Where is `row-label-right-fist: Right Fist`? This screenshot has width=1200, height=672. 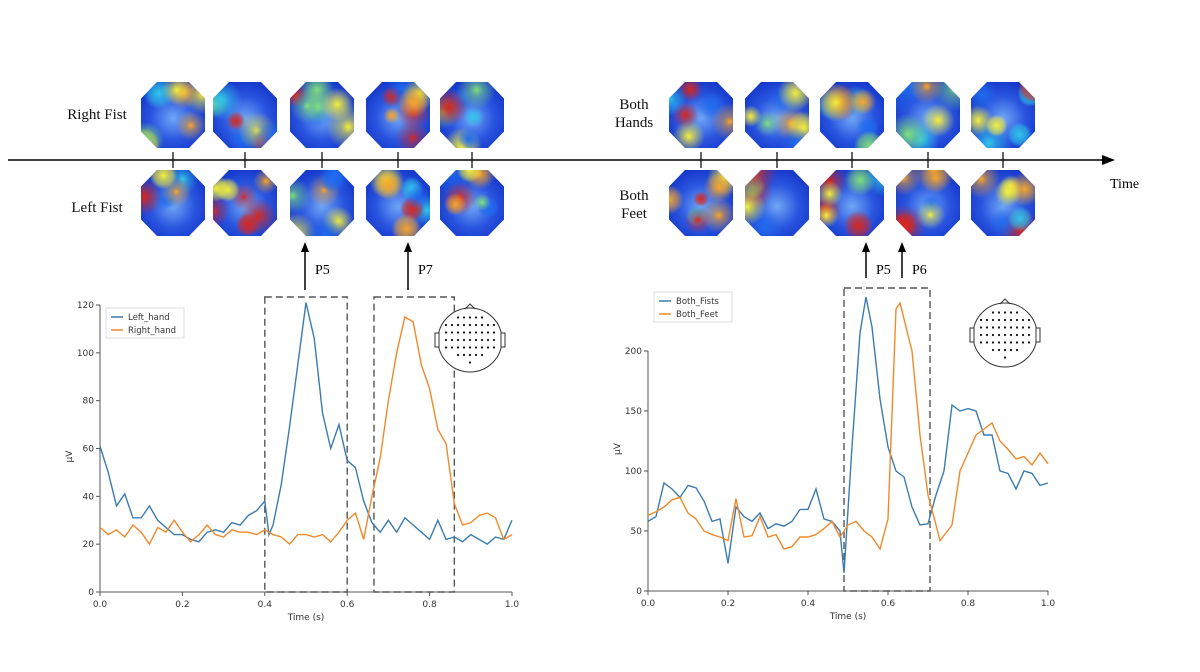 row-label-right-fist: Right Fist is located at coordinates (97, 115).